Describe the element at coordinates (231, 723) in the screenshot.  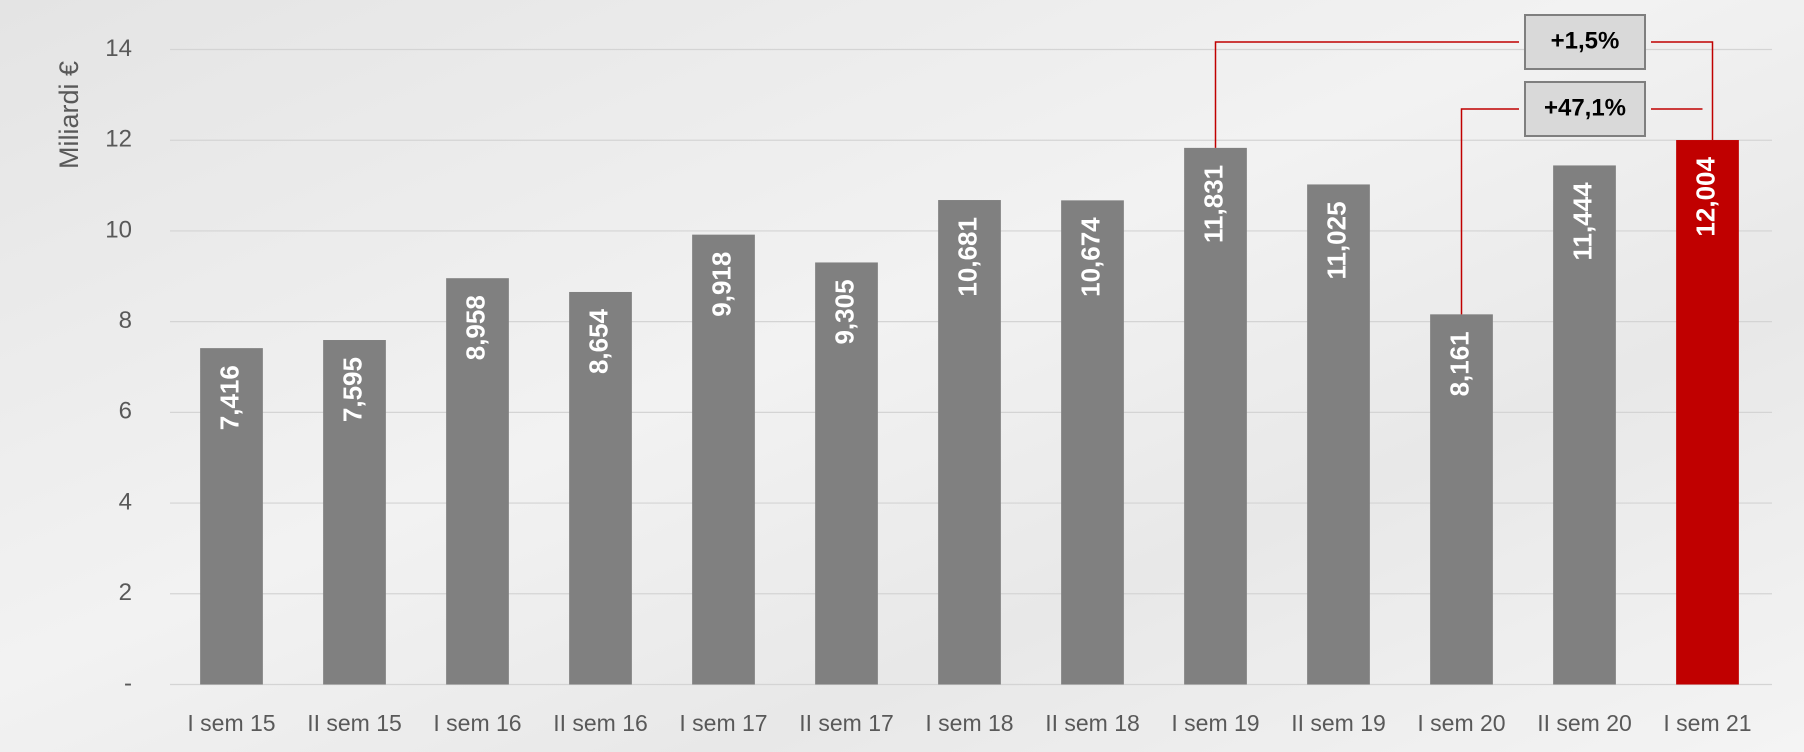
I see `x-tick-label: I sem 15` at that location.